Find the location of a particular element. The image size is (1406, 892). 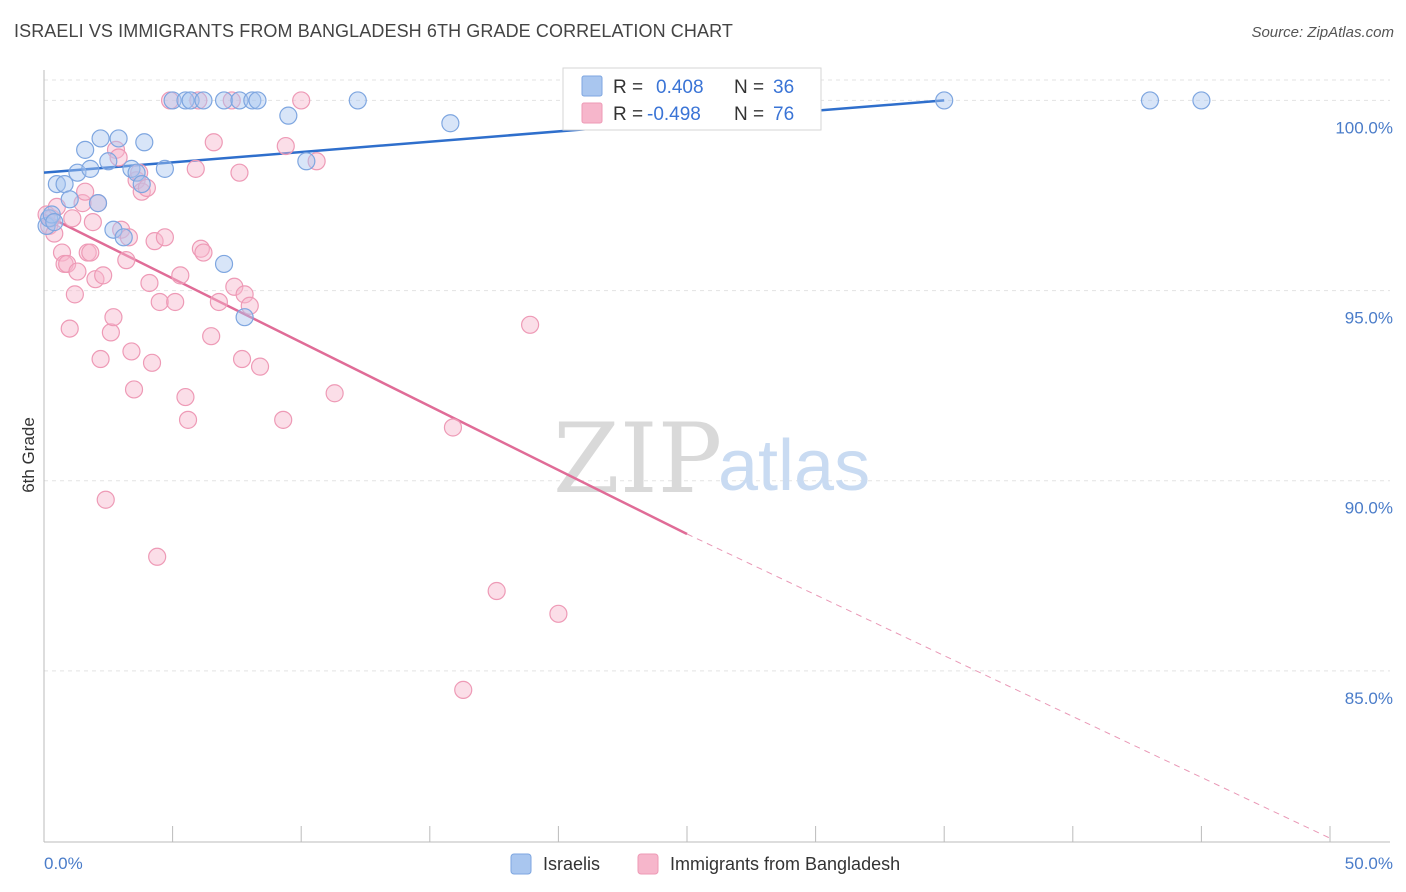

stats-r-label-2: R = is located at coordinates (628, 114).